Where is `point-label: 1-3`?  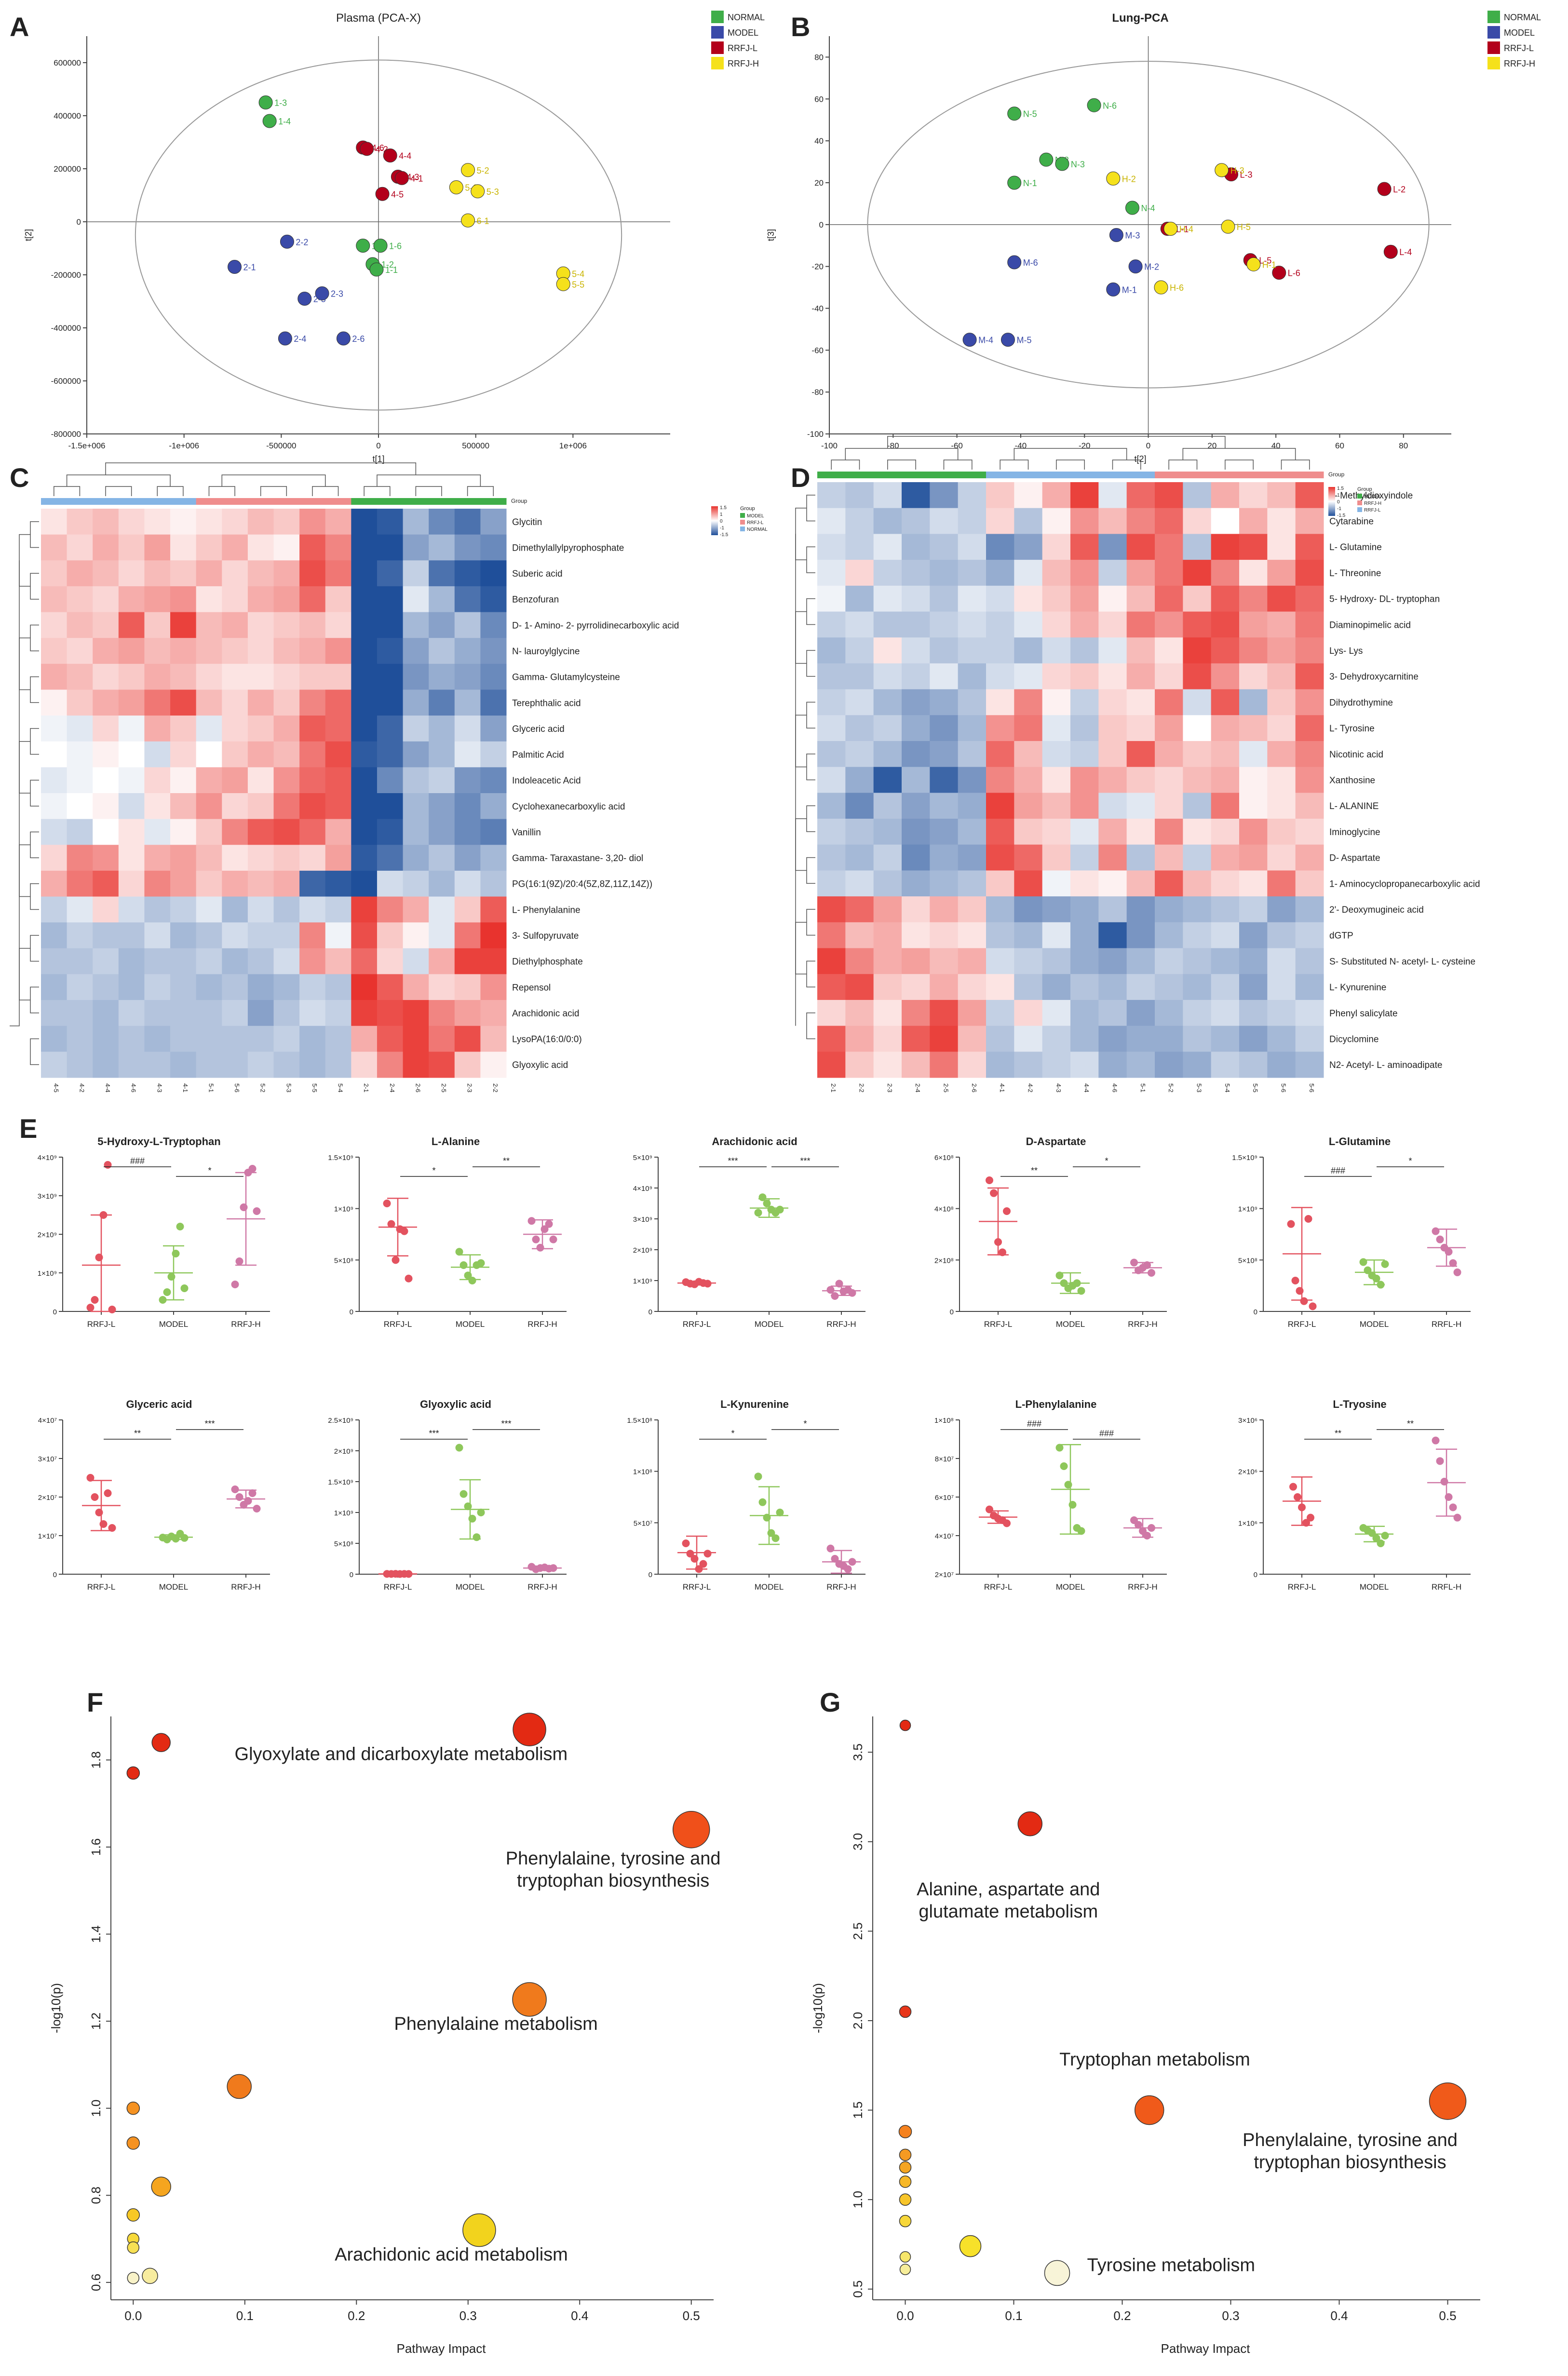
point-label: 1-3 is located at coordinates (280, 103).